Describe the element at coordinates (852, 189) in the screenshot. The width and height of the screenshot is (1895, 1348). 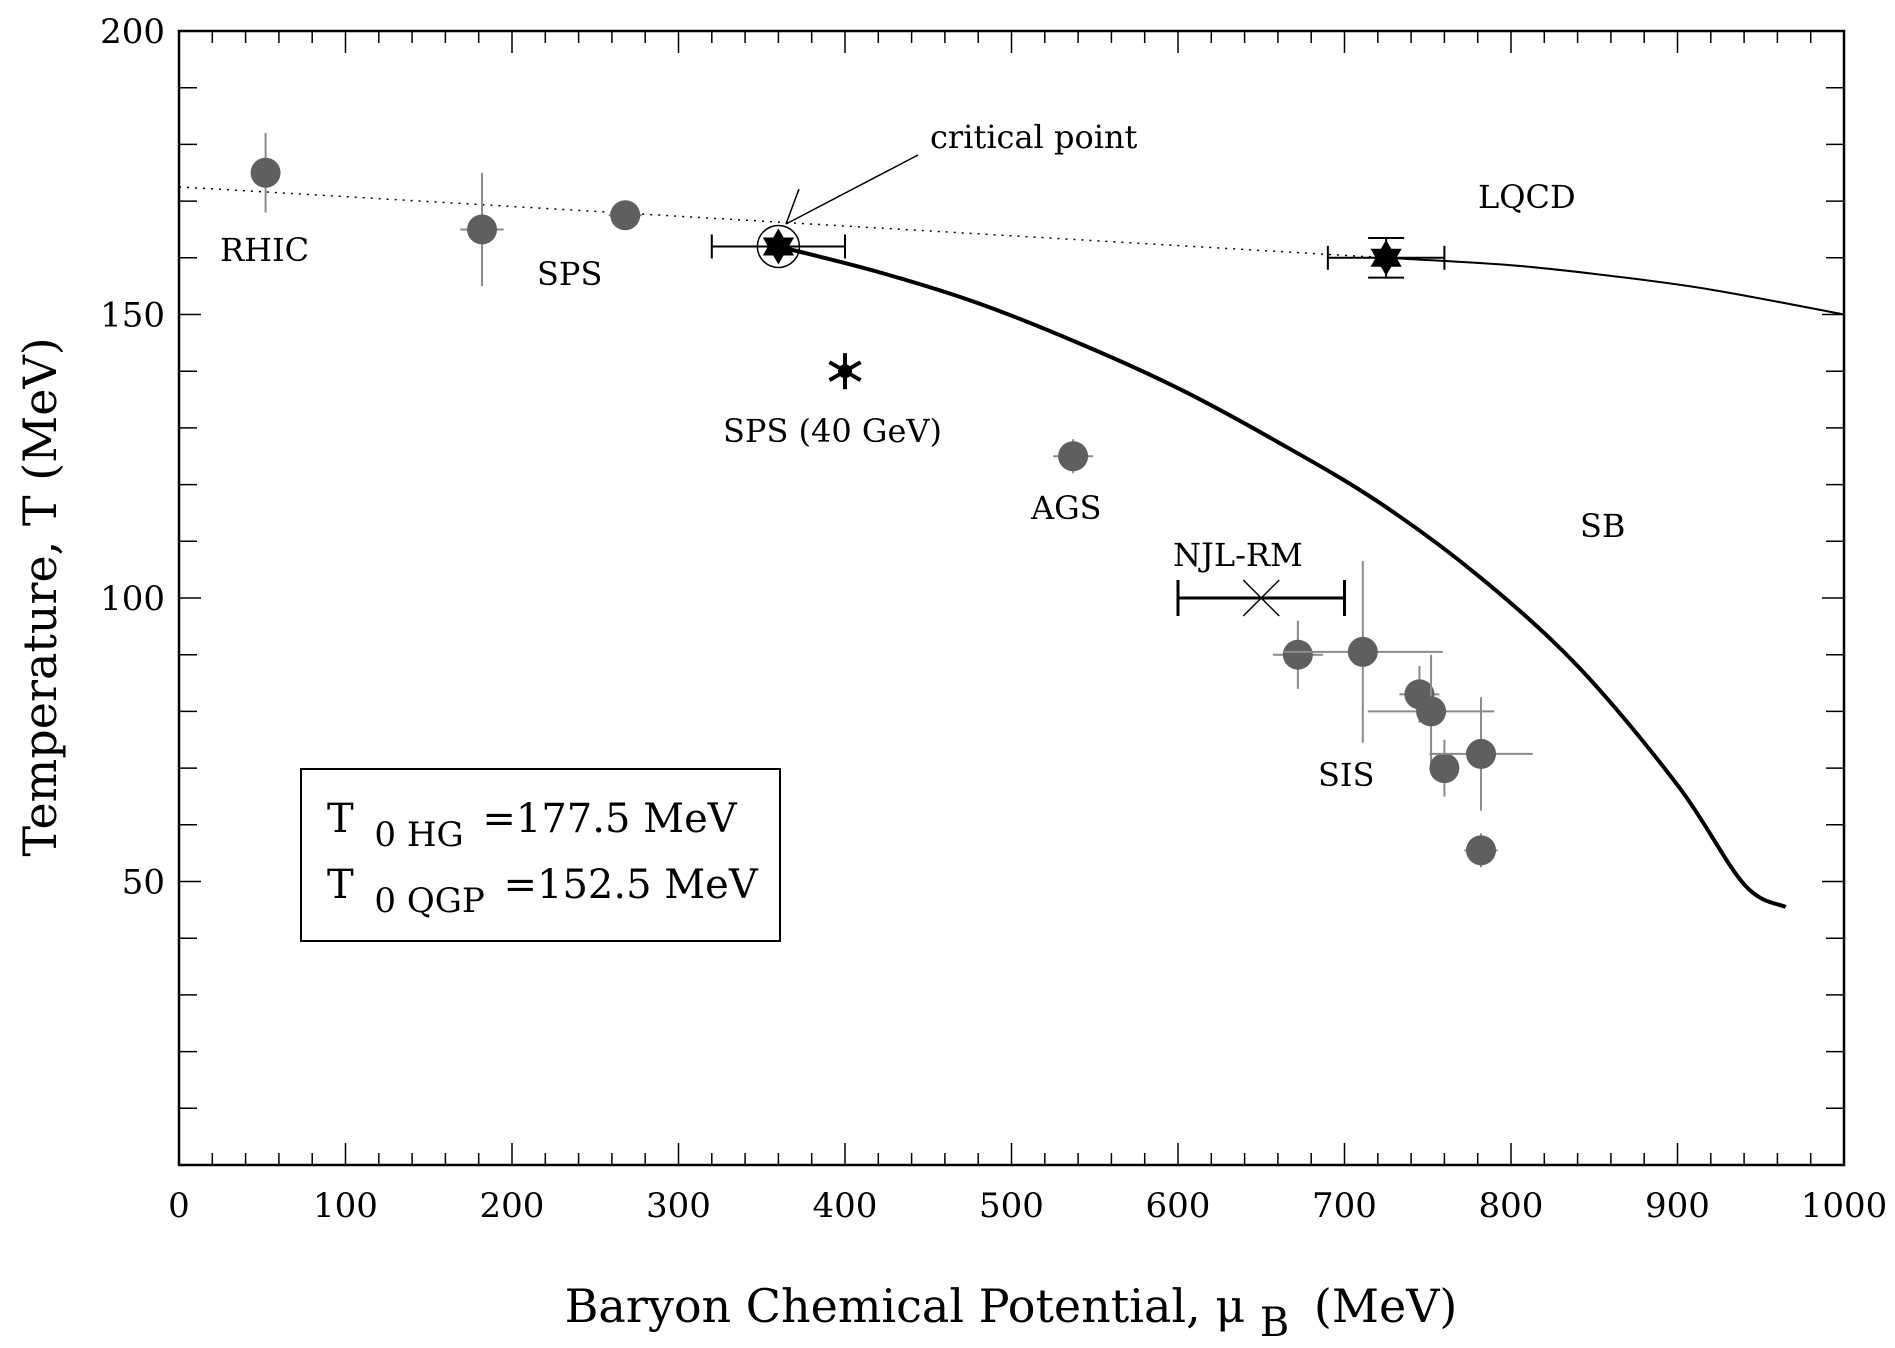
I see `critical-point-arrow` at that location.